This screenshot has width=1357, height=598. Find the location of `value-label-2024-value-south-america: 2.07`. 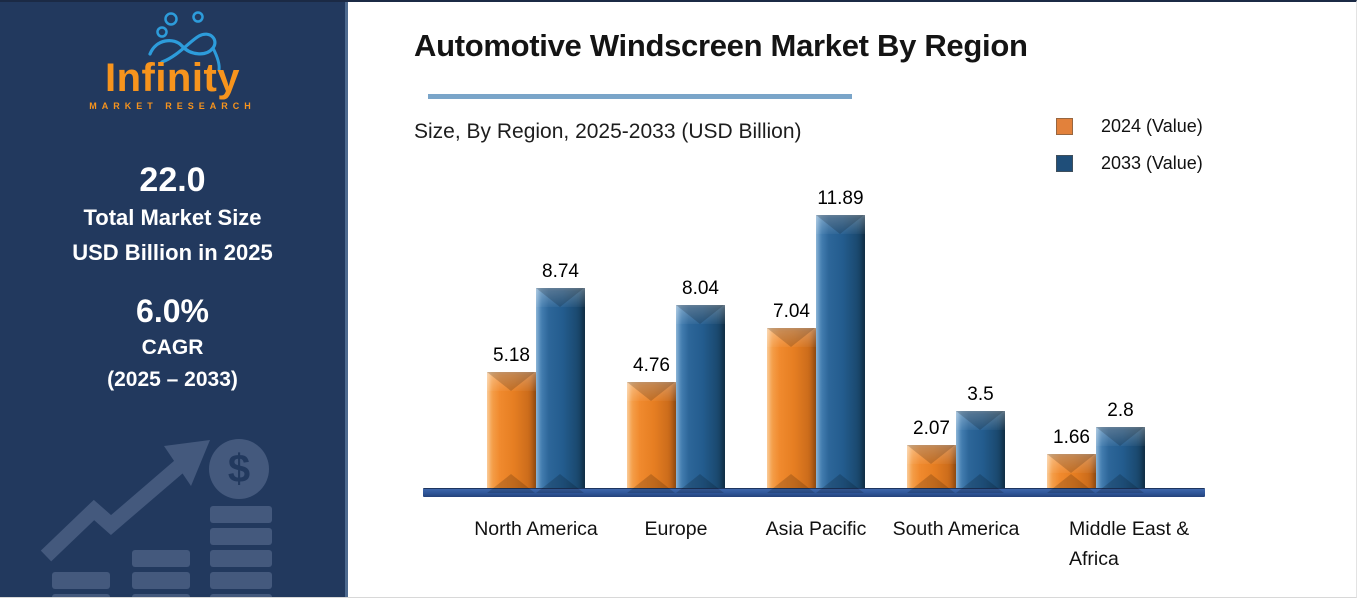

value-label-2024-value-south-america: 2.07 is located at coordinates (931, 428).